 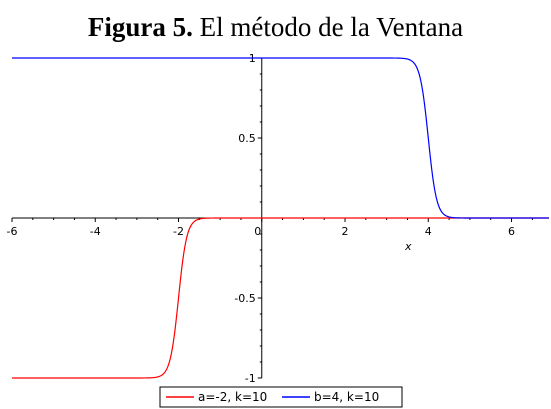 I want to click on chart-title: Figura 5. El método de la Ventana, so click(x=275, y=27).